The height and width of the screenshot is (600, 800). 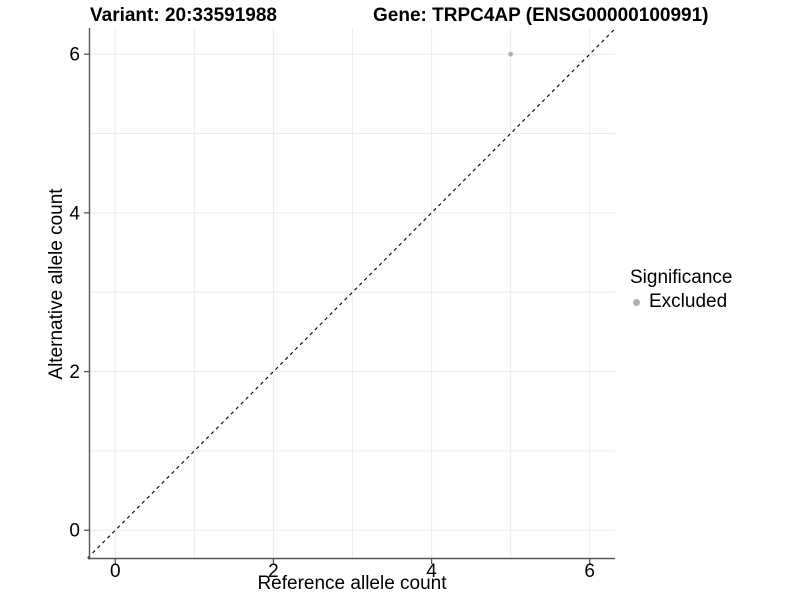 I want to click on legend: Significance Excluded, so click(x=681, y=290).